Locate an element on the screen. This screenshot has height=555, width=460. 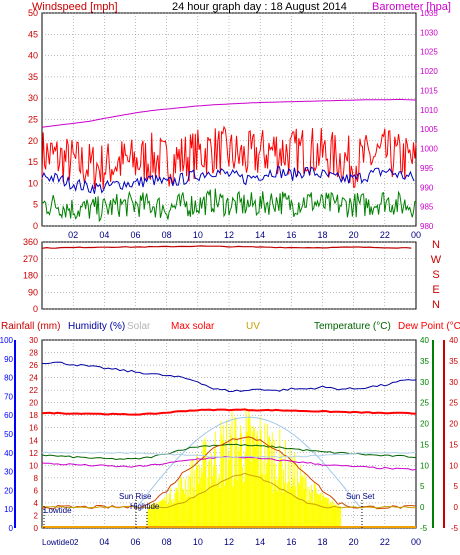
direction-tick-label: 0 is located at coordinates (35, 309).